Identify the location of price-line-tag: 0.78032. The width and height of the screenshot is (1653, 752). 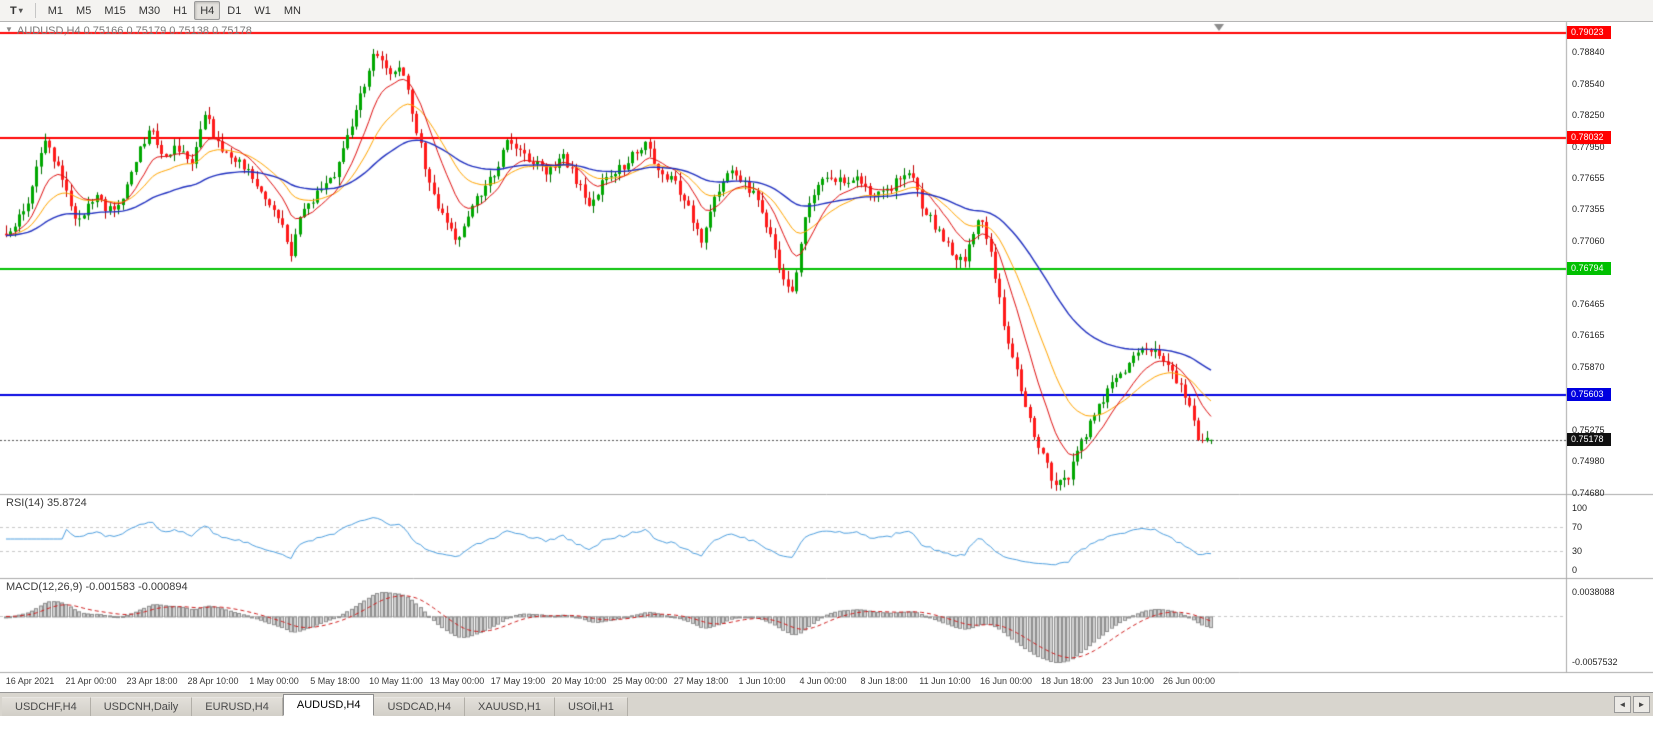
(1589, 137).